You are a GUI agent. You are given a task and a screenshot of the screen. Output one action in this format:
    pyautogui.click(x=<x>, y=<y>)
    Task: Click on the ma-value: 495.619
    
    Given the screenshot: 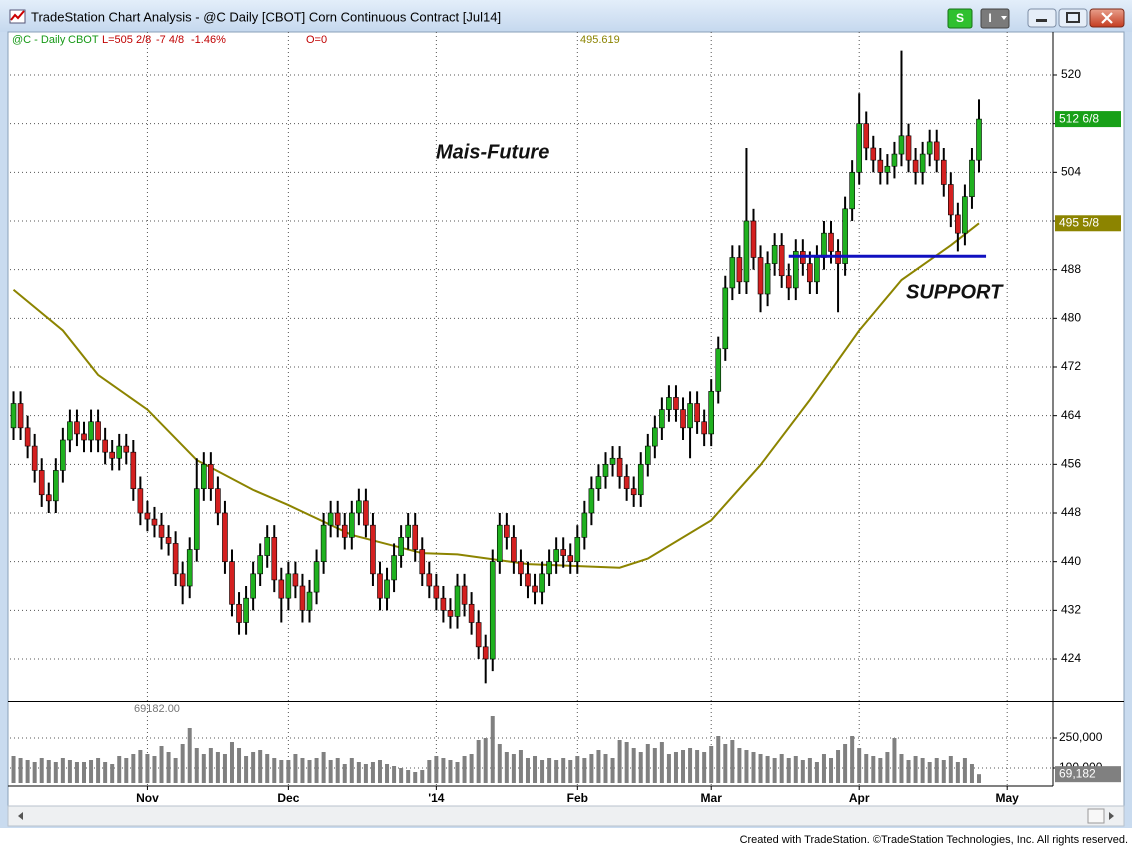 What is the action you would take?
    pyautogui.click(x=600, y=40)
    